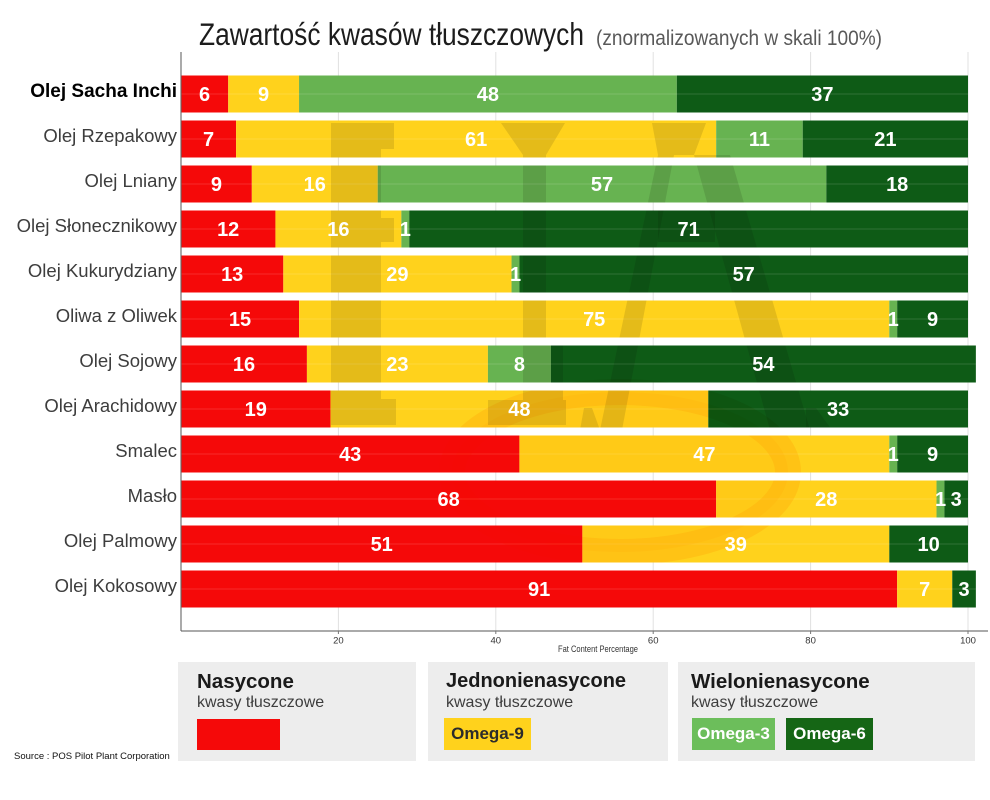  Describe the element at coordinates (256, 410) in the screenshot. I see `svg-text: 19` at that location.